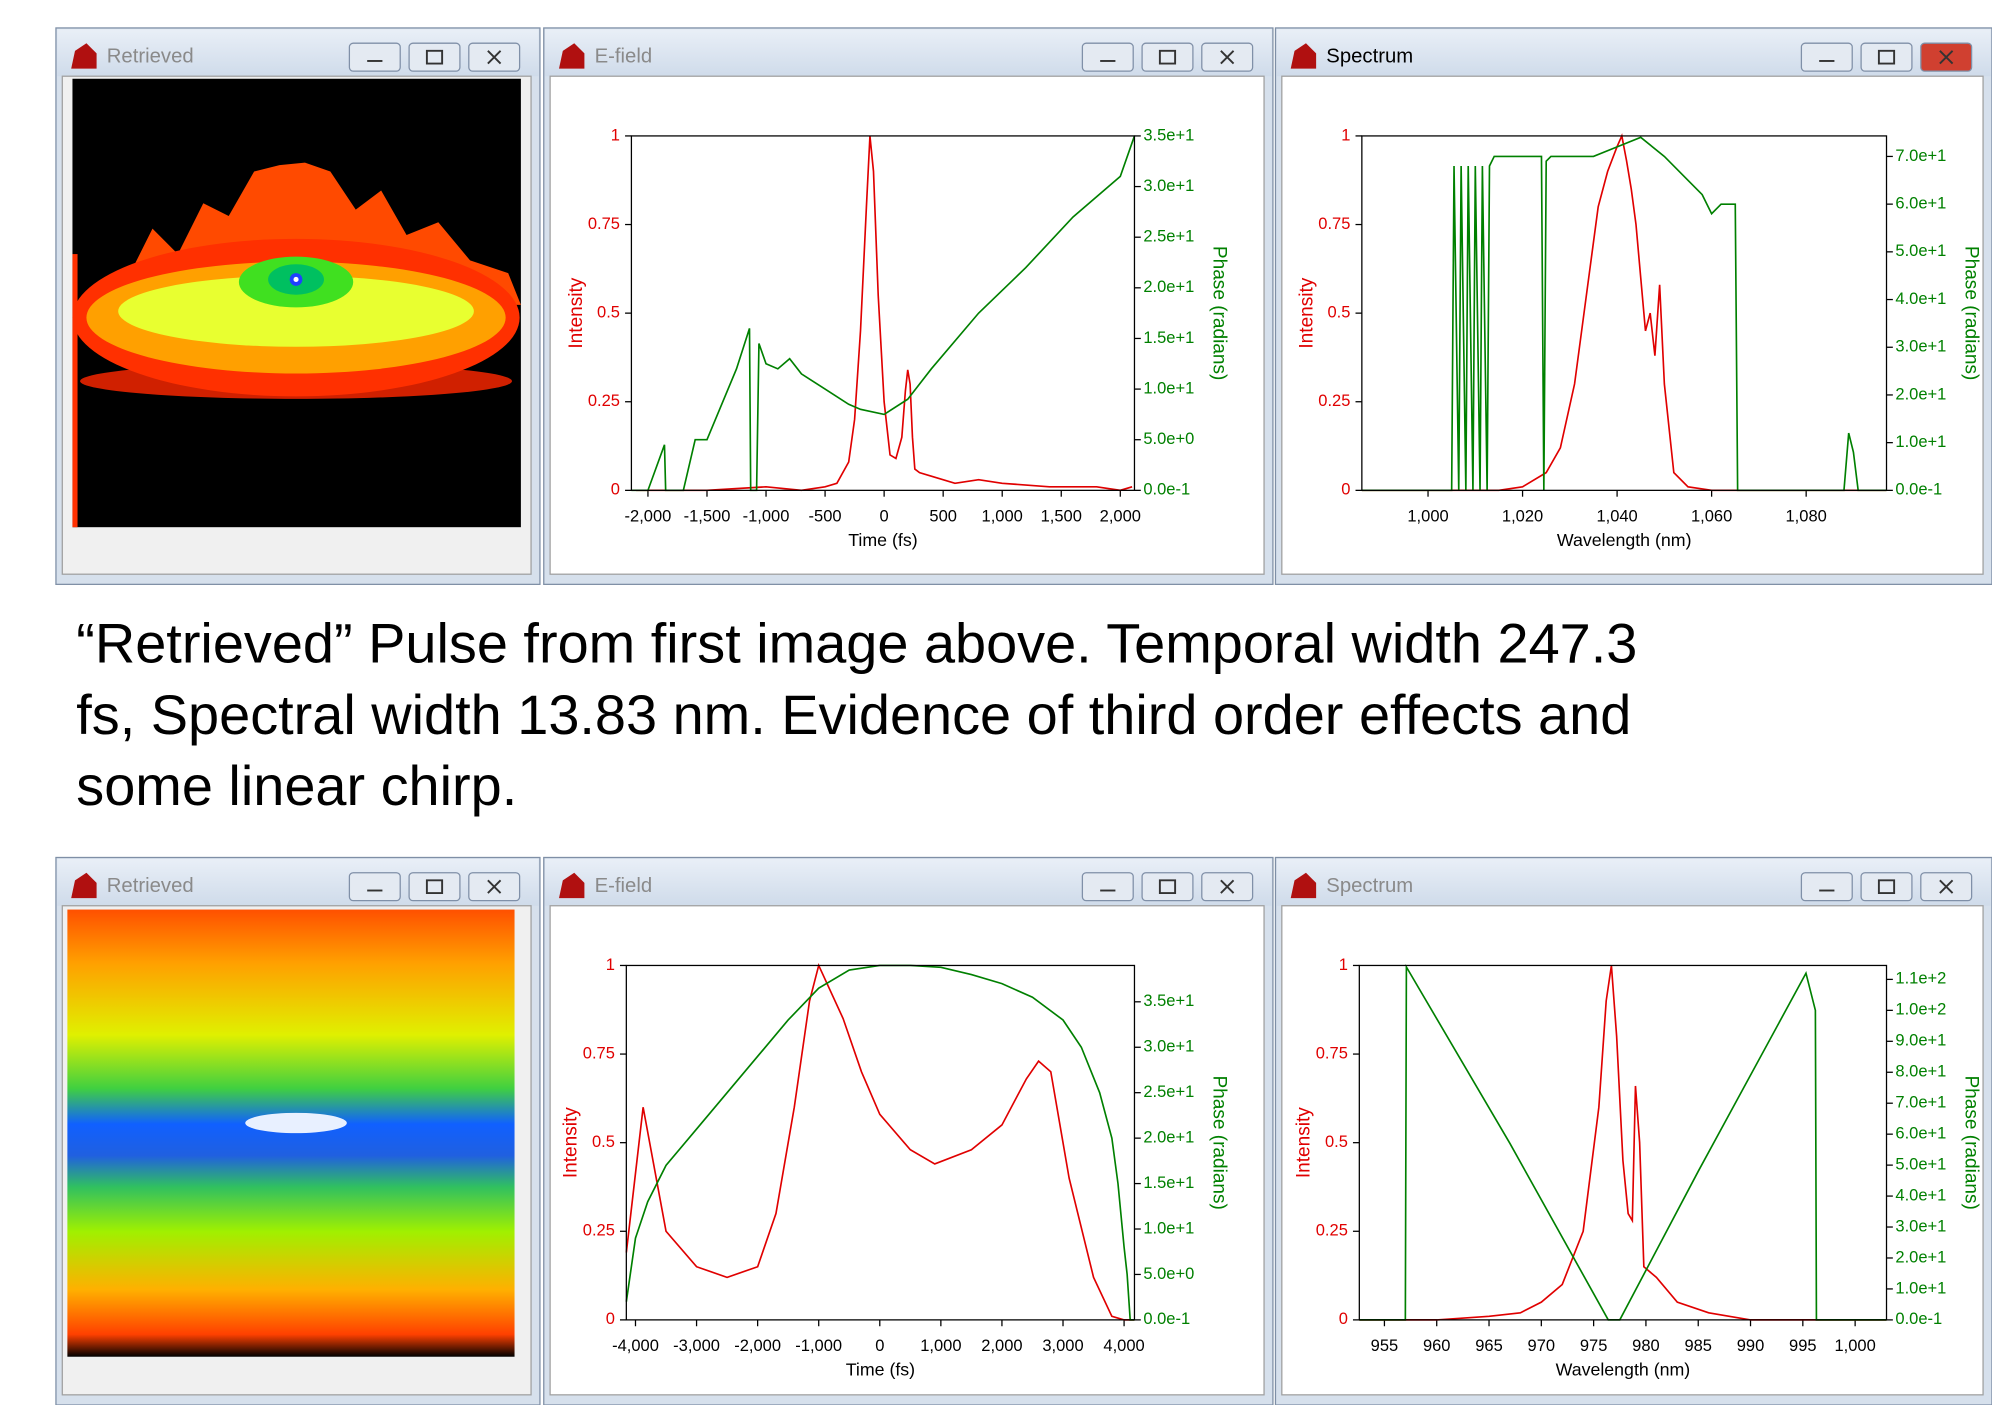 This screenshot has height=1405, width=1992. Describe the element at coordinates (1594, 1346) in the screenshot. I see `x-tick-label: 975` at that location.